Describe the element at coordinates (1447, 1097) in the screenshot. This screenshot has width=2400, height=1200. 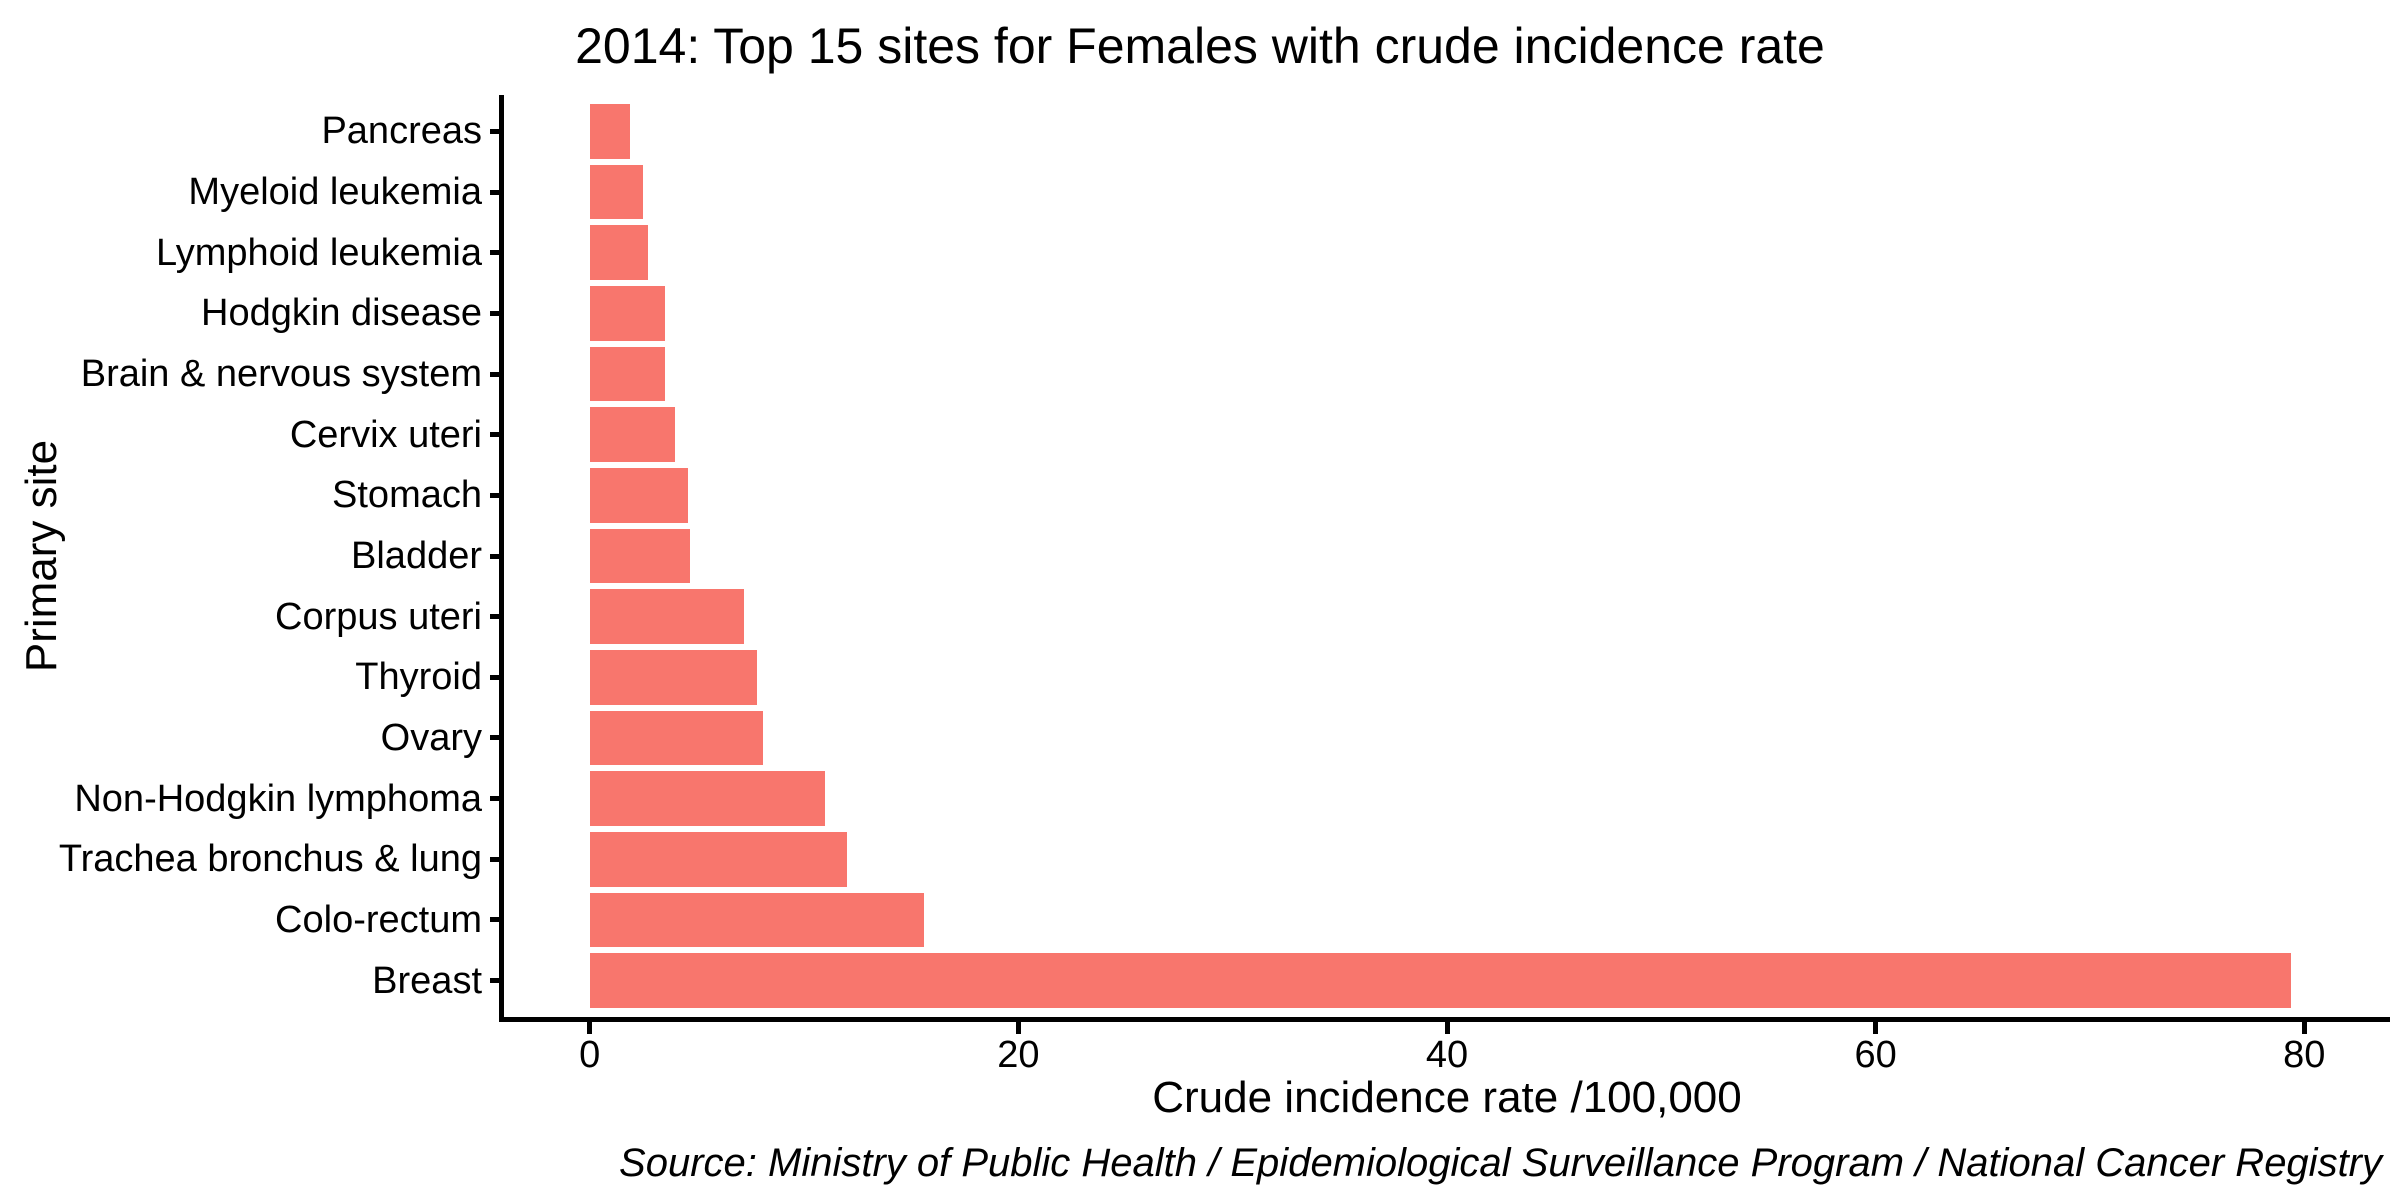
I see `x-axis-title: Crude incidence rate /100,000` at that location.